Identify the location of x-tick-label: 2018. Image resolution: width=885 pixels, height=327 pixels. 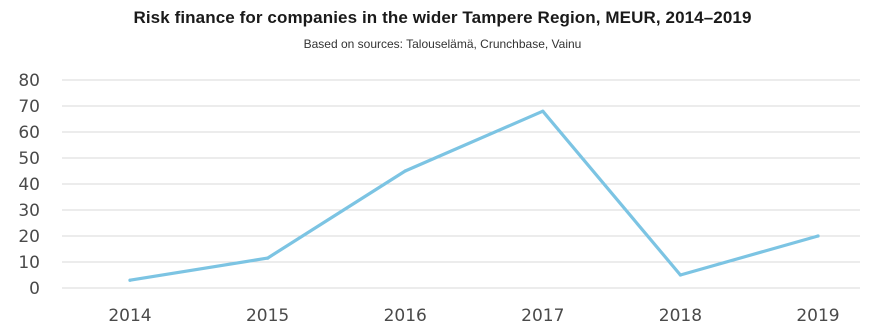
(680, 316).